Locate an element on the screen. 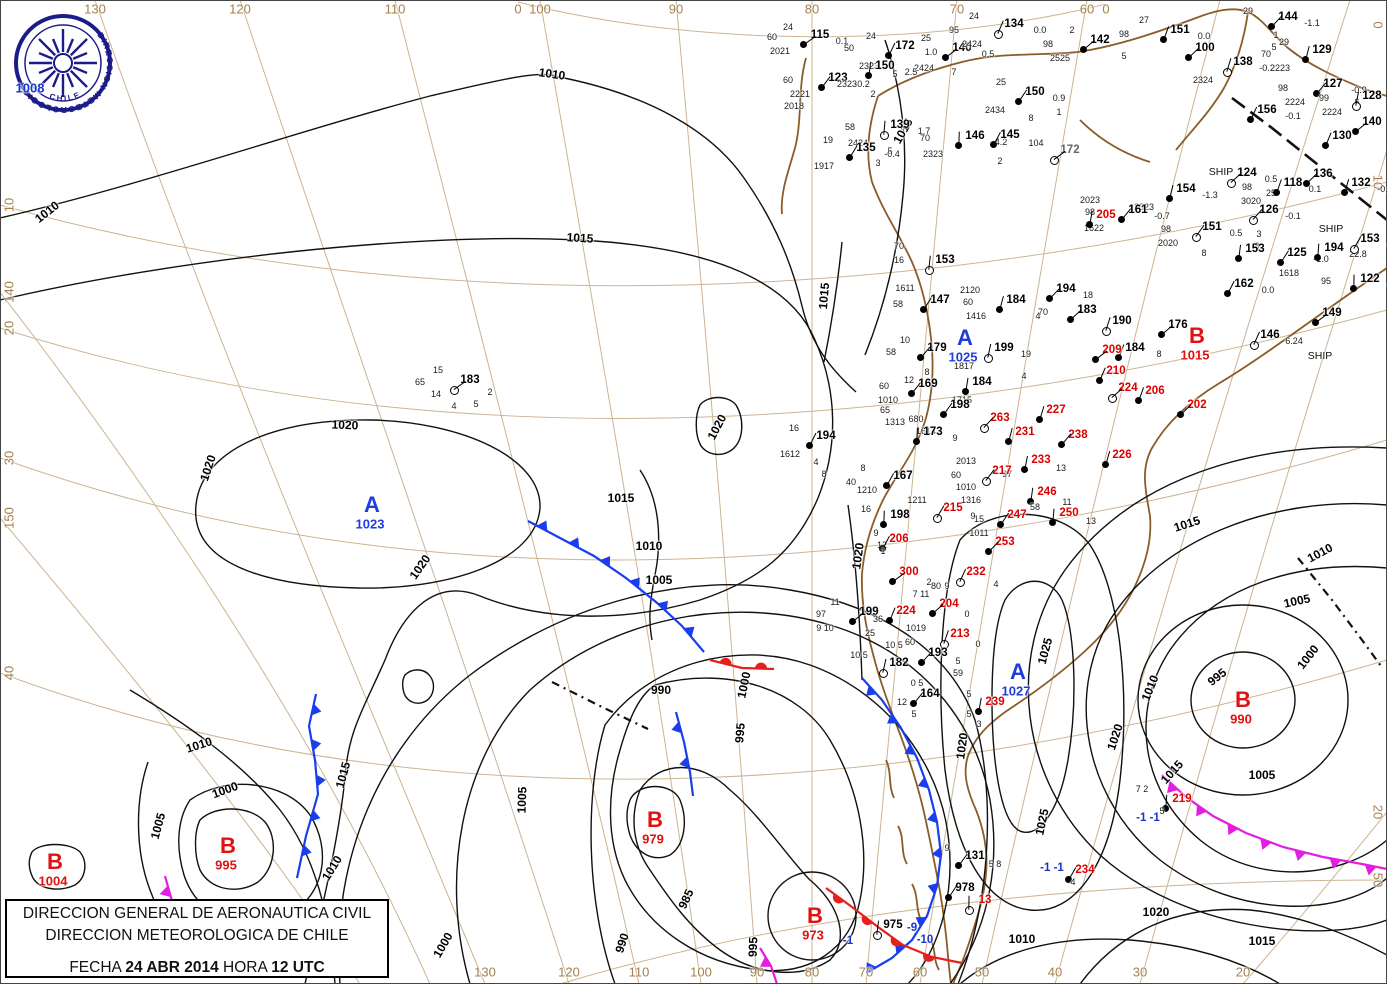  grid-label-right: 0 is located at coordinates (1378, 25).